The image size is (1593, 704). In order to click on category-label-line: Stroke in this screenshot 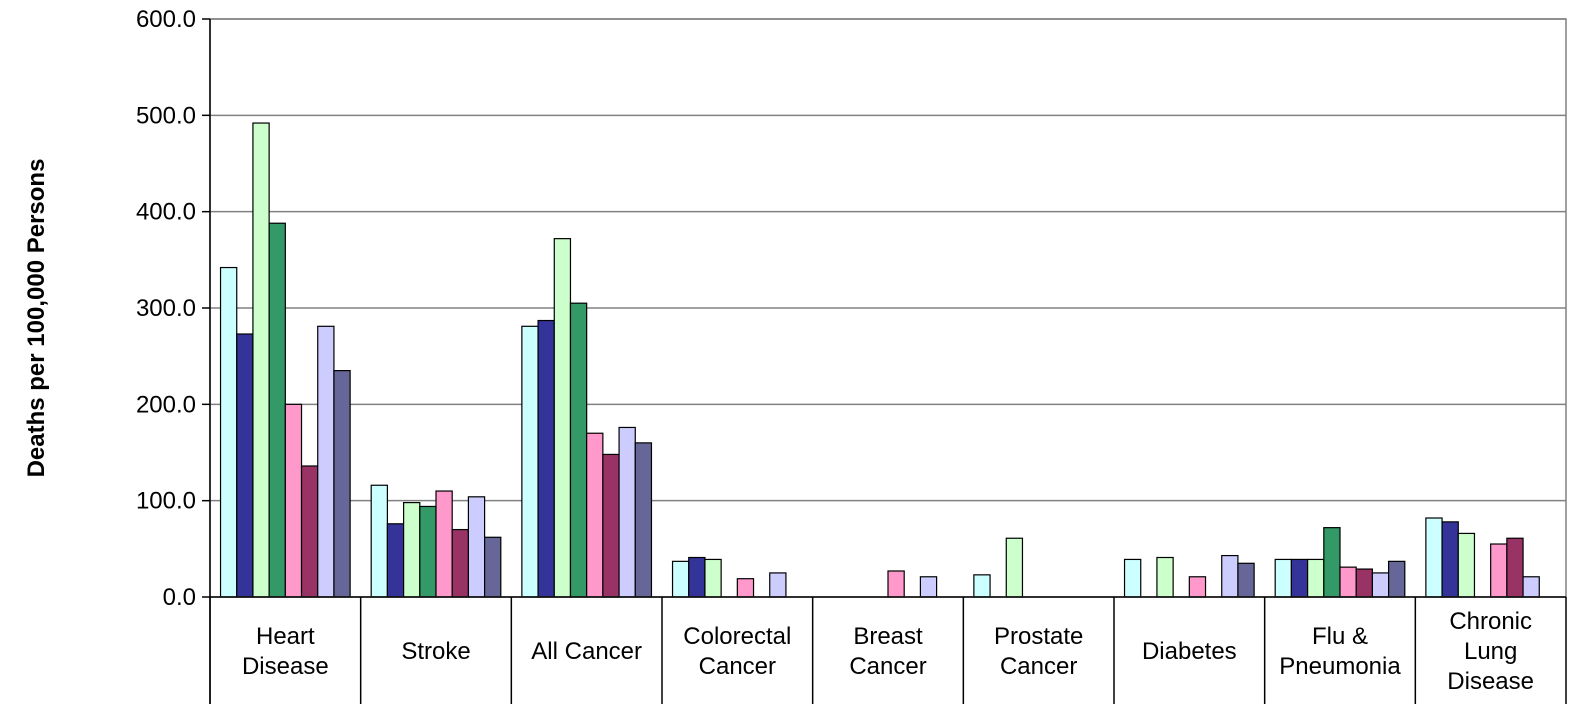, I will do `click(435, 651)`.